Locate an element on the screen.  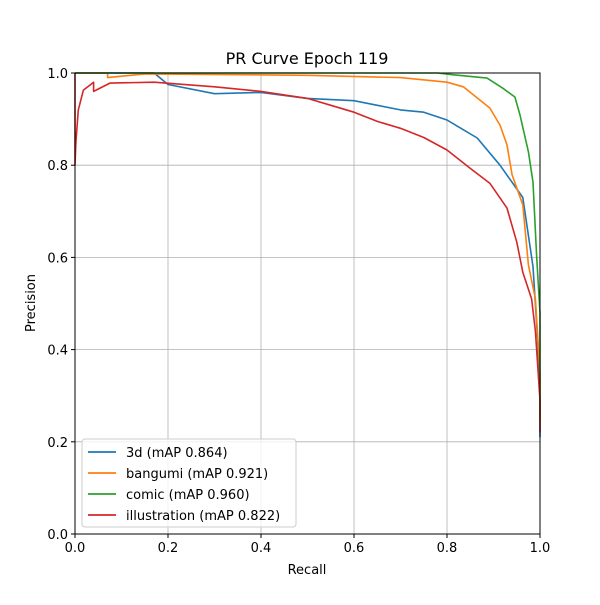
legend-entry: bangumi (mAP 0.921) is located at coordinates (197, 474).